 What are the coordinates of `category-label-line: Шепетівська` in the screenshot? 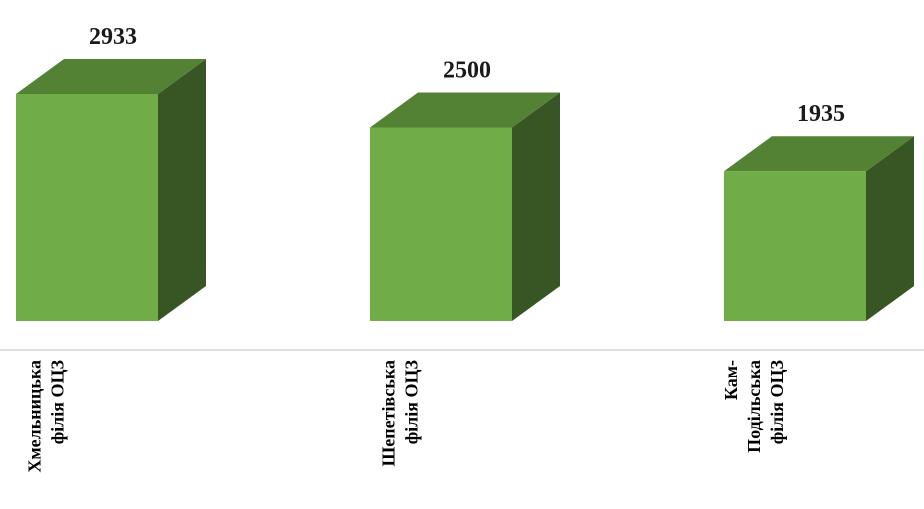 It's located at (389, 413).